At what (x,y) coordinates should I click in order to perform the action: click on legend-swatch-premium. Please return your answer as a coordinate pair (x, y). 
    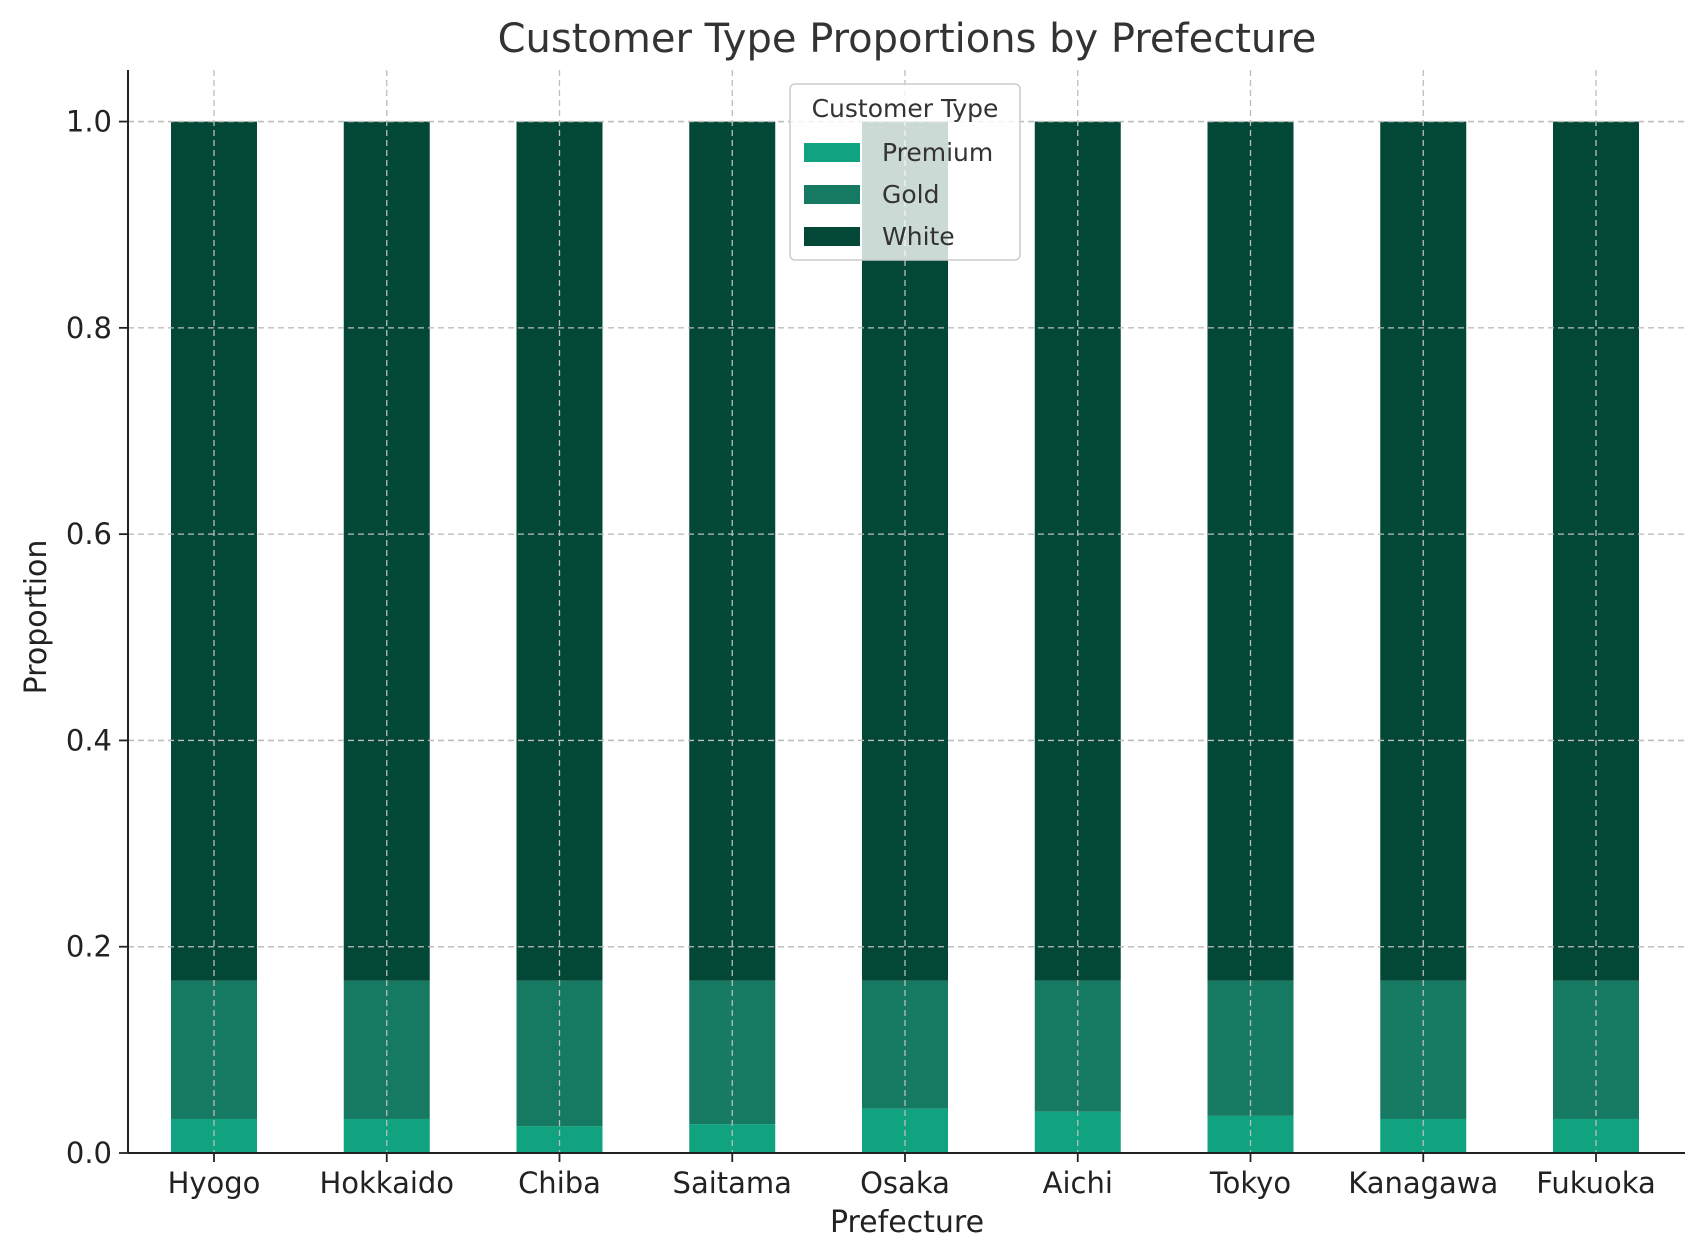
    Looking at the image, I should click on (832, 152).